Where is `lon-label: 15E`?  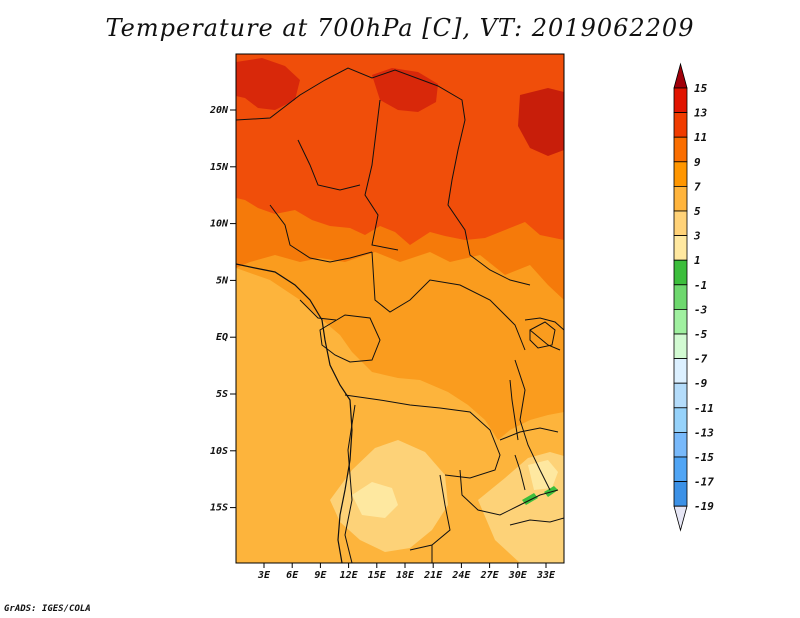
lon-label: 15E is located at coordinates (377, 575).